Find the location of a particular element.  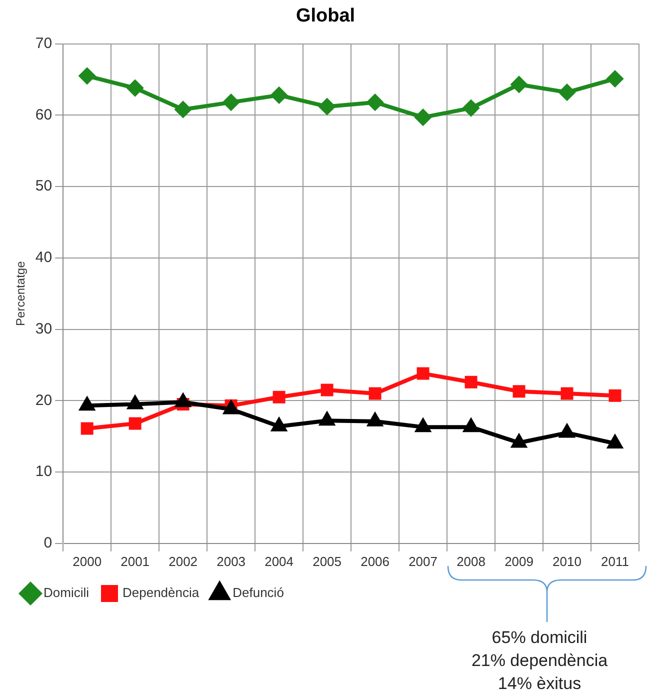

x-tick-label: 2008 is located at coordinates (471, 561).